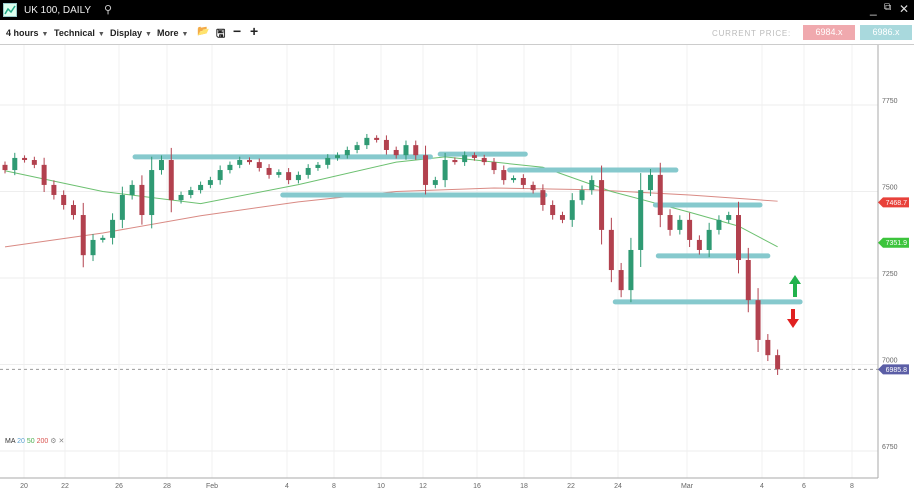 This screenshot has width=914, height=490. I want to click on open-folder-icon: 📂, so click(203, 31).